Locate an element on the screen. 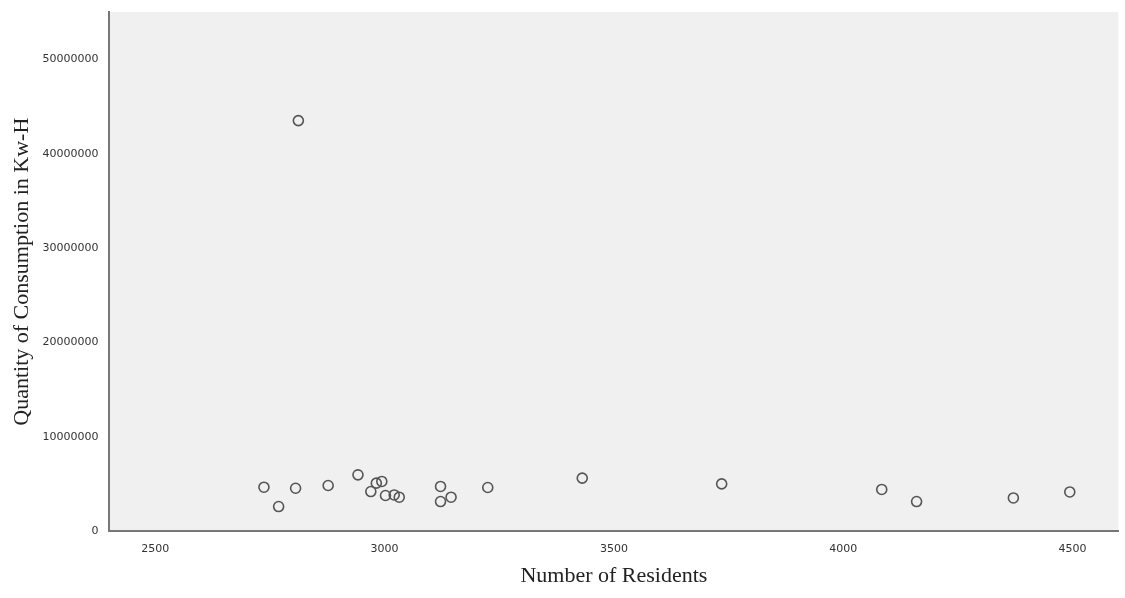  x-tick-label: 2500 is located at coordinates (155, 548).